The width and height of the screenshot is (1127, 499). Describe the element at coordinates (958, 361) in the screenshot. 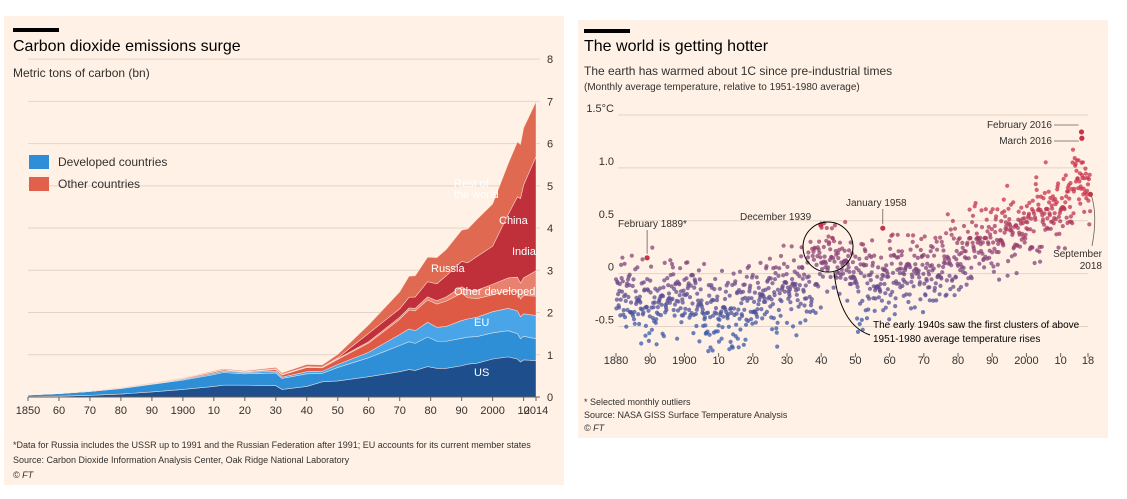

I see `x-tick-label: 80` at that location.